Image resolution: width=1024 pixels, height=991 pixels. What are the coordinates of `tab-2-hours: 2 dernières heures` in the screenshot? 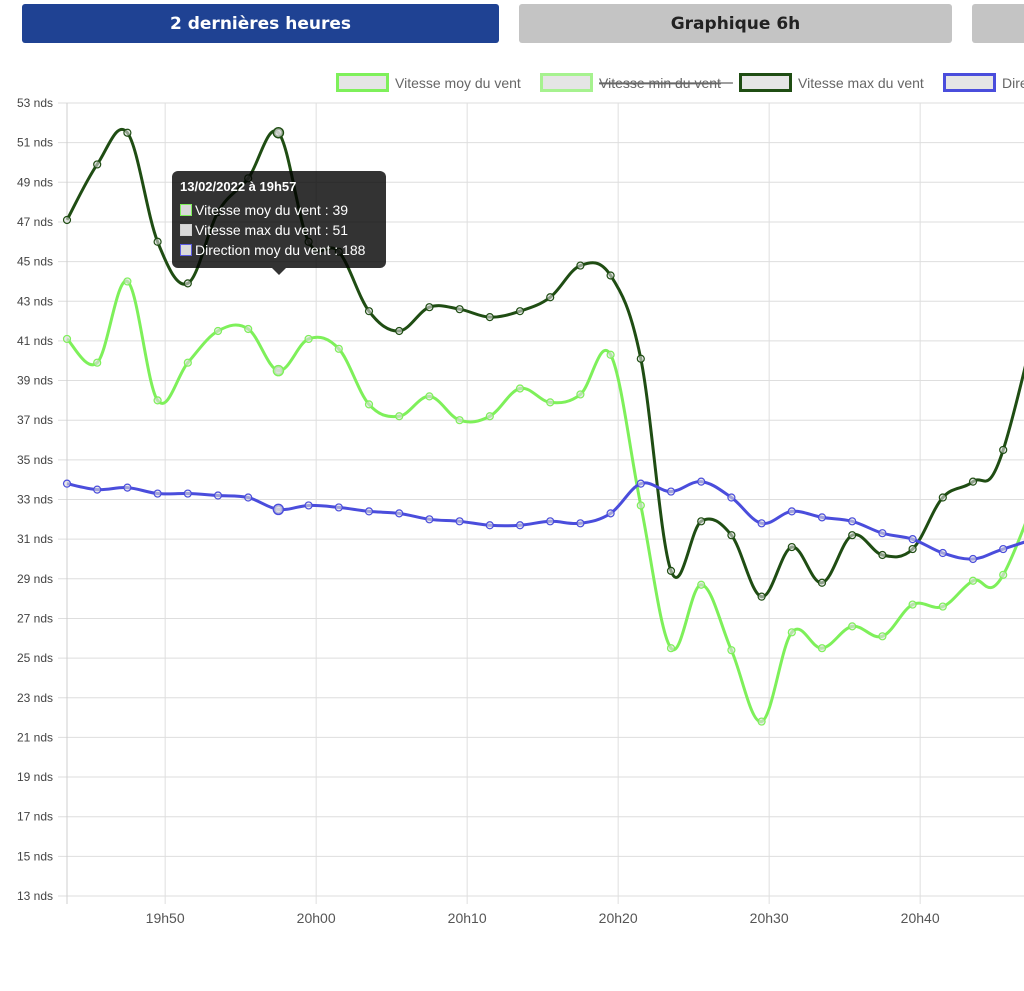 It's located at (260, 23).